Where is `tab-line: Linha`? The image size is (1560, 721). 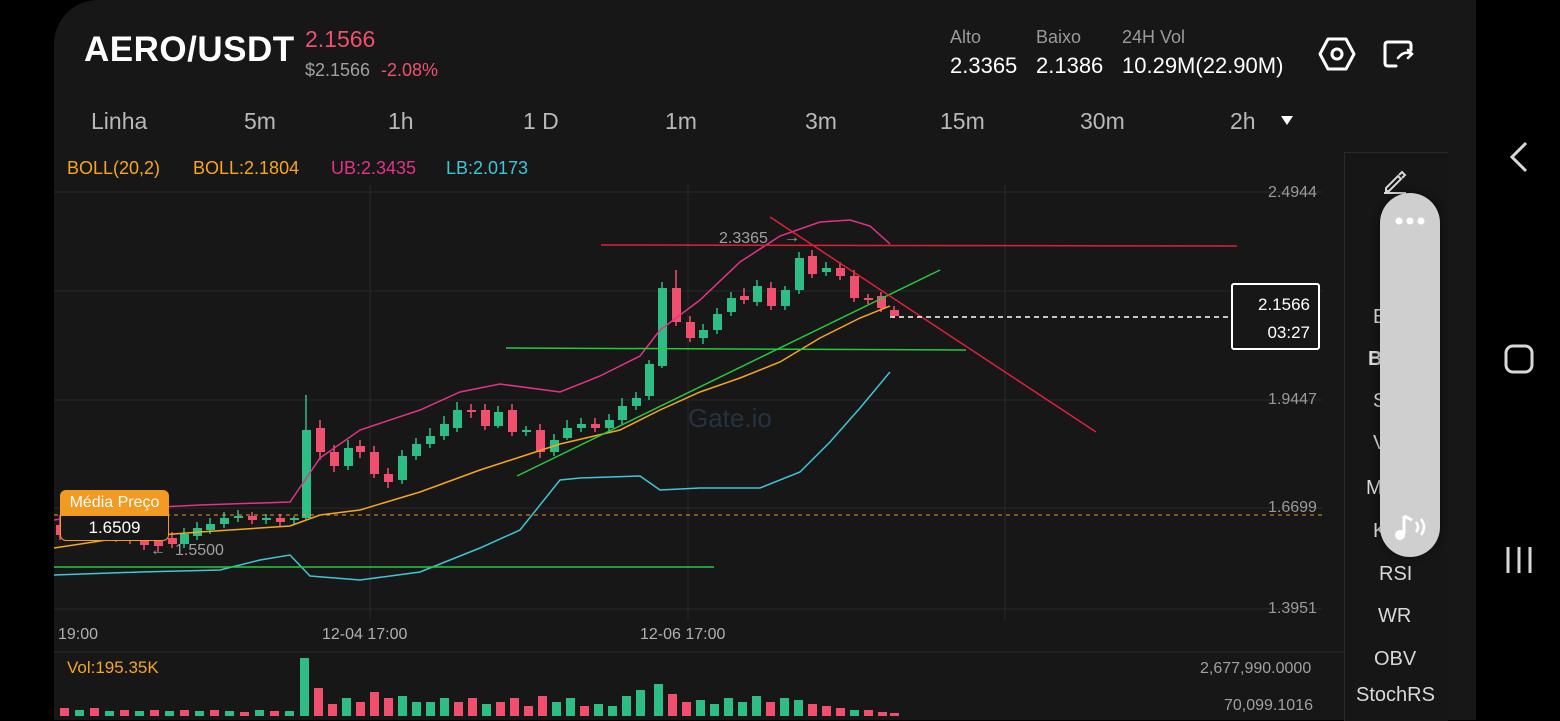 tab-line: Linha is located at coordinates (119, 121).